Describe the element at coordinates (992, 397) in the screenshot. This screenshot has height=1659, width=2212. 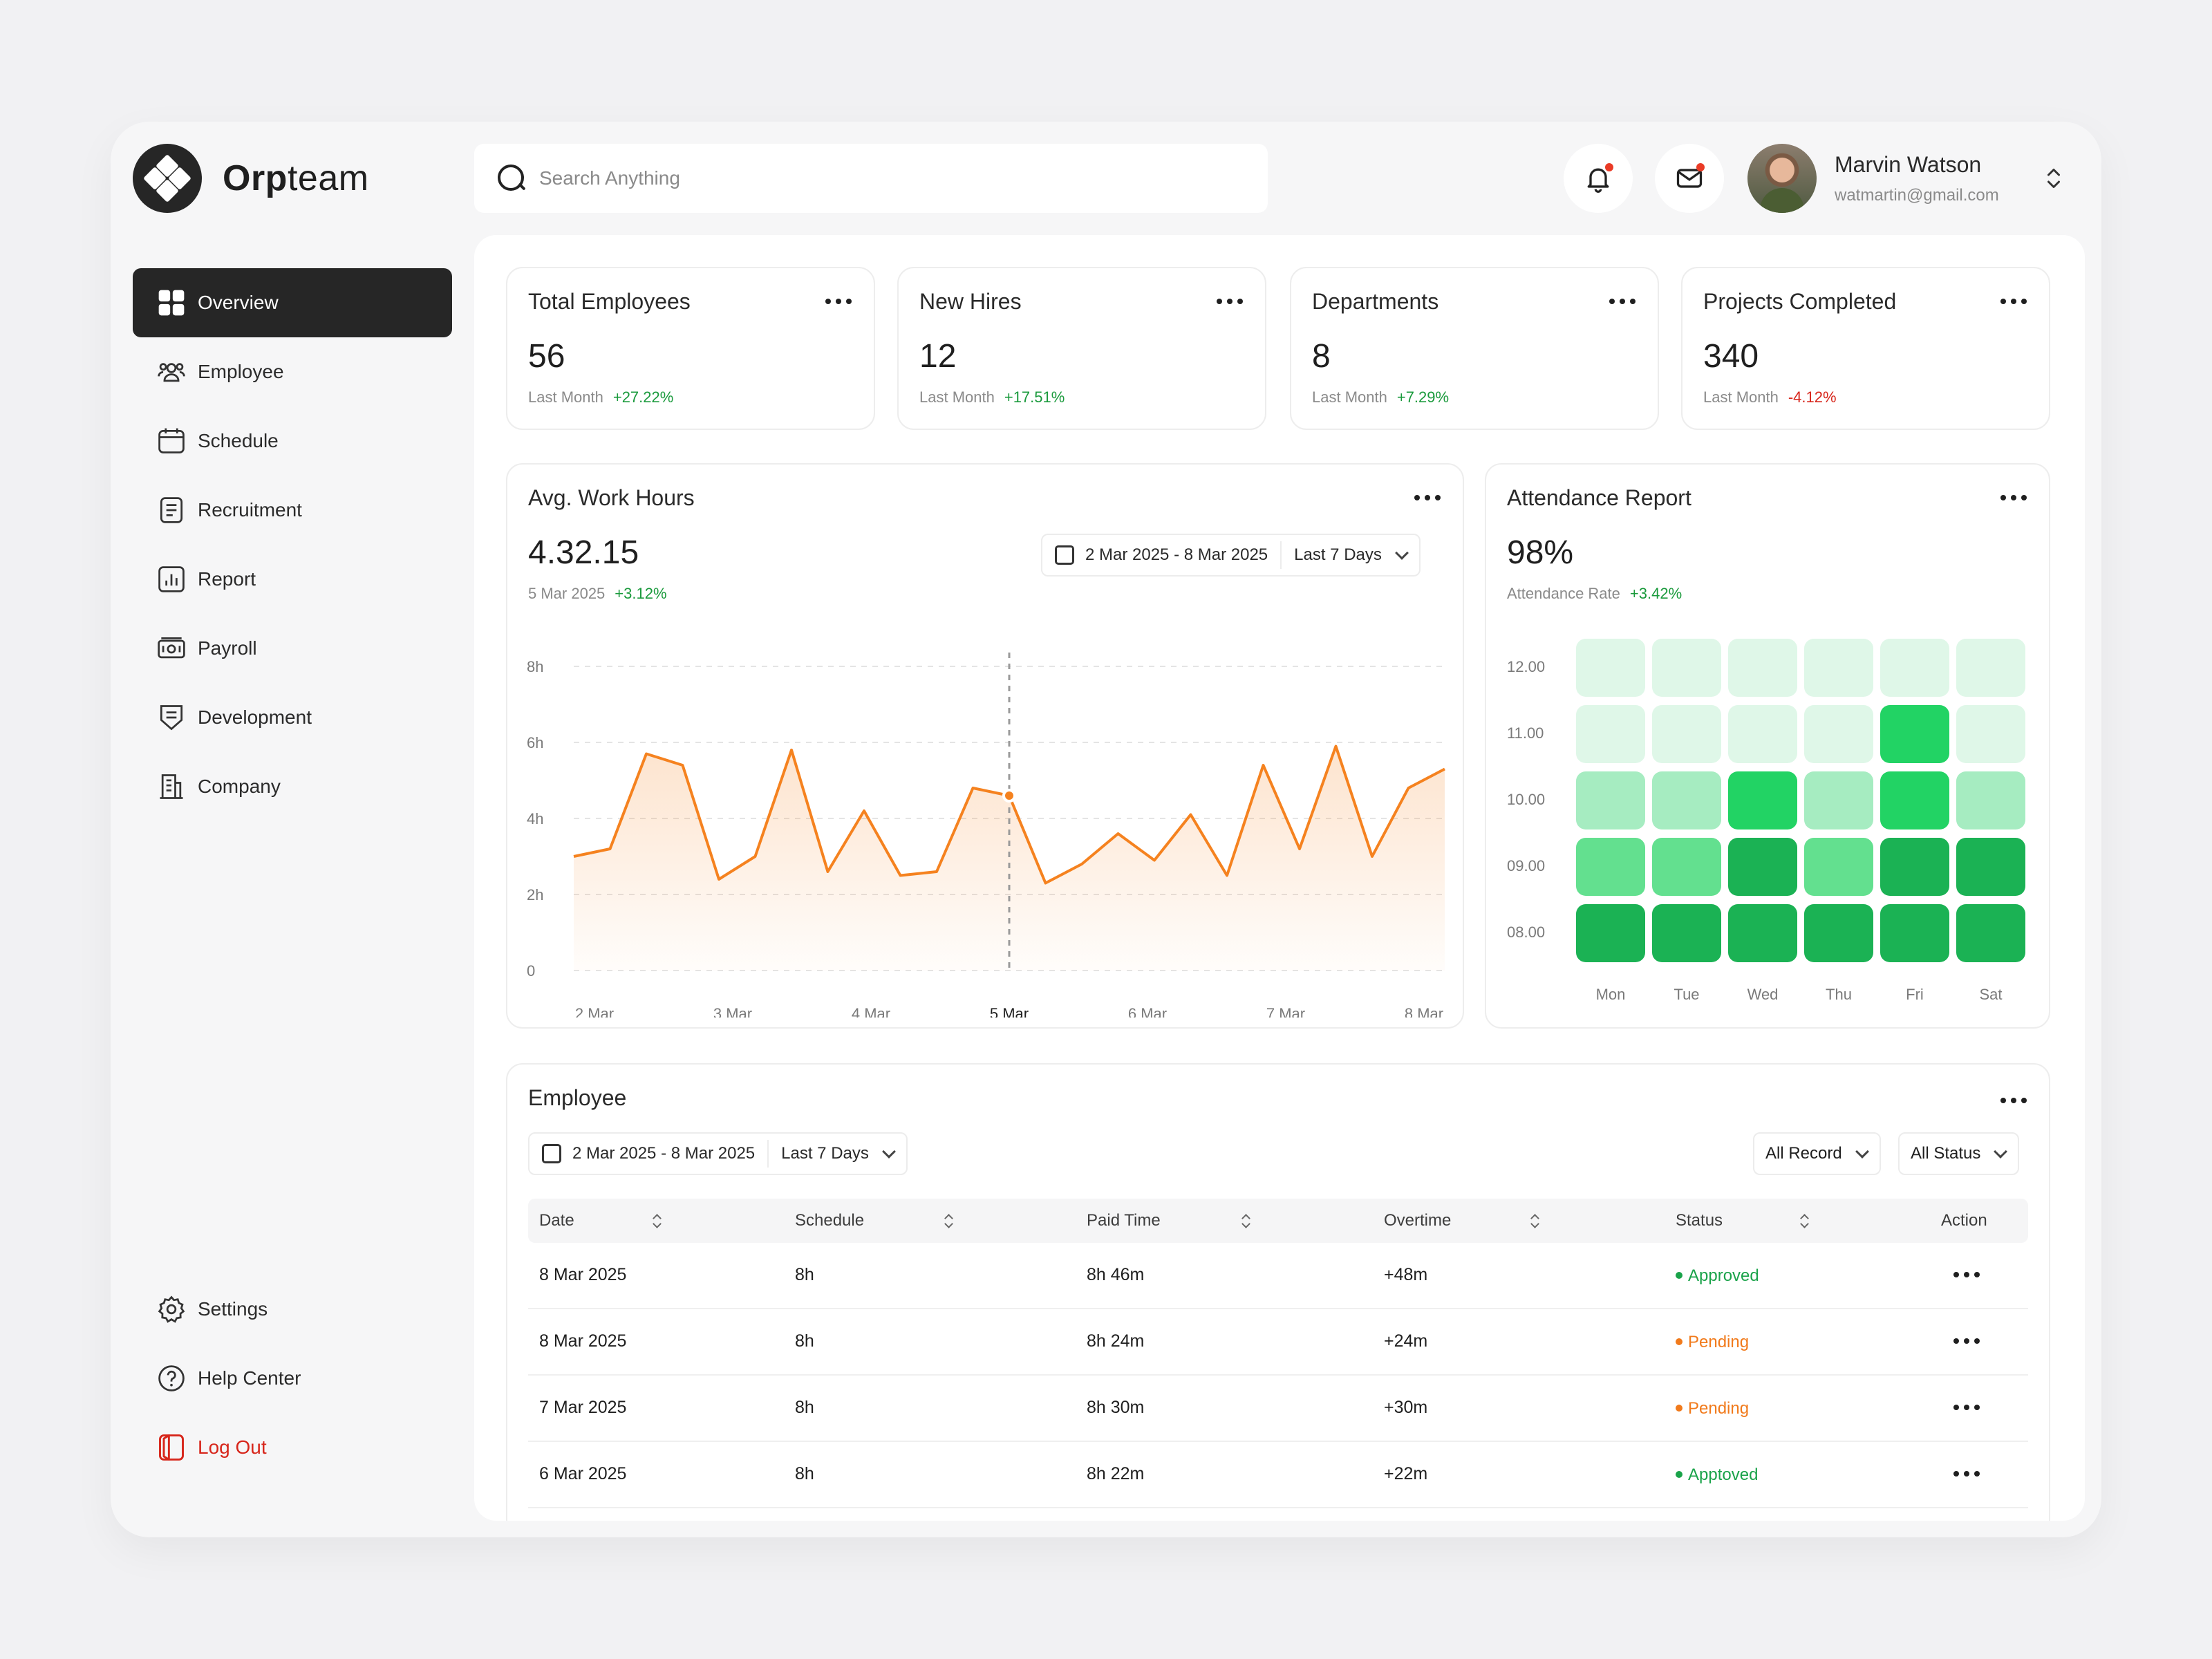
I see `stat-sub: Last Month +17.51%` at that location.